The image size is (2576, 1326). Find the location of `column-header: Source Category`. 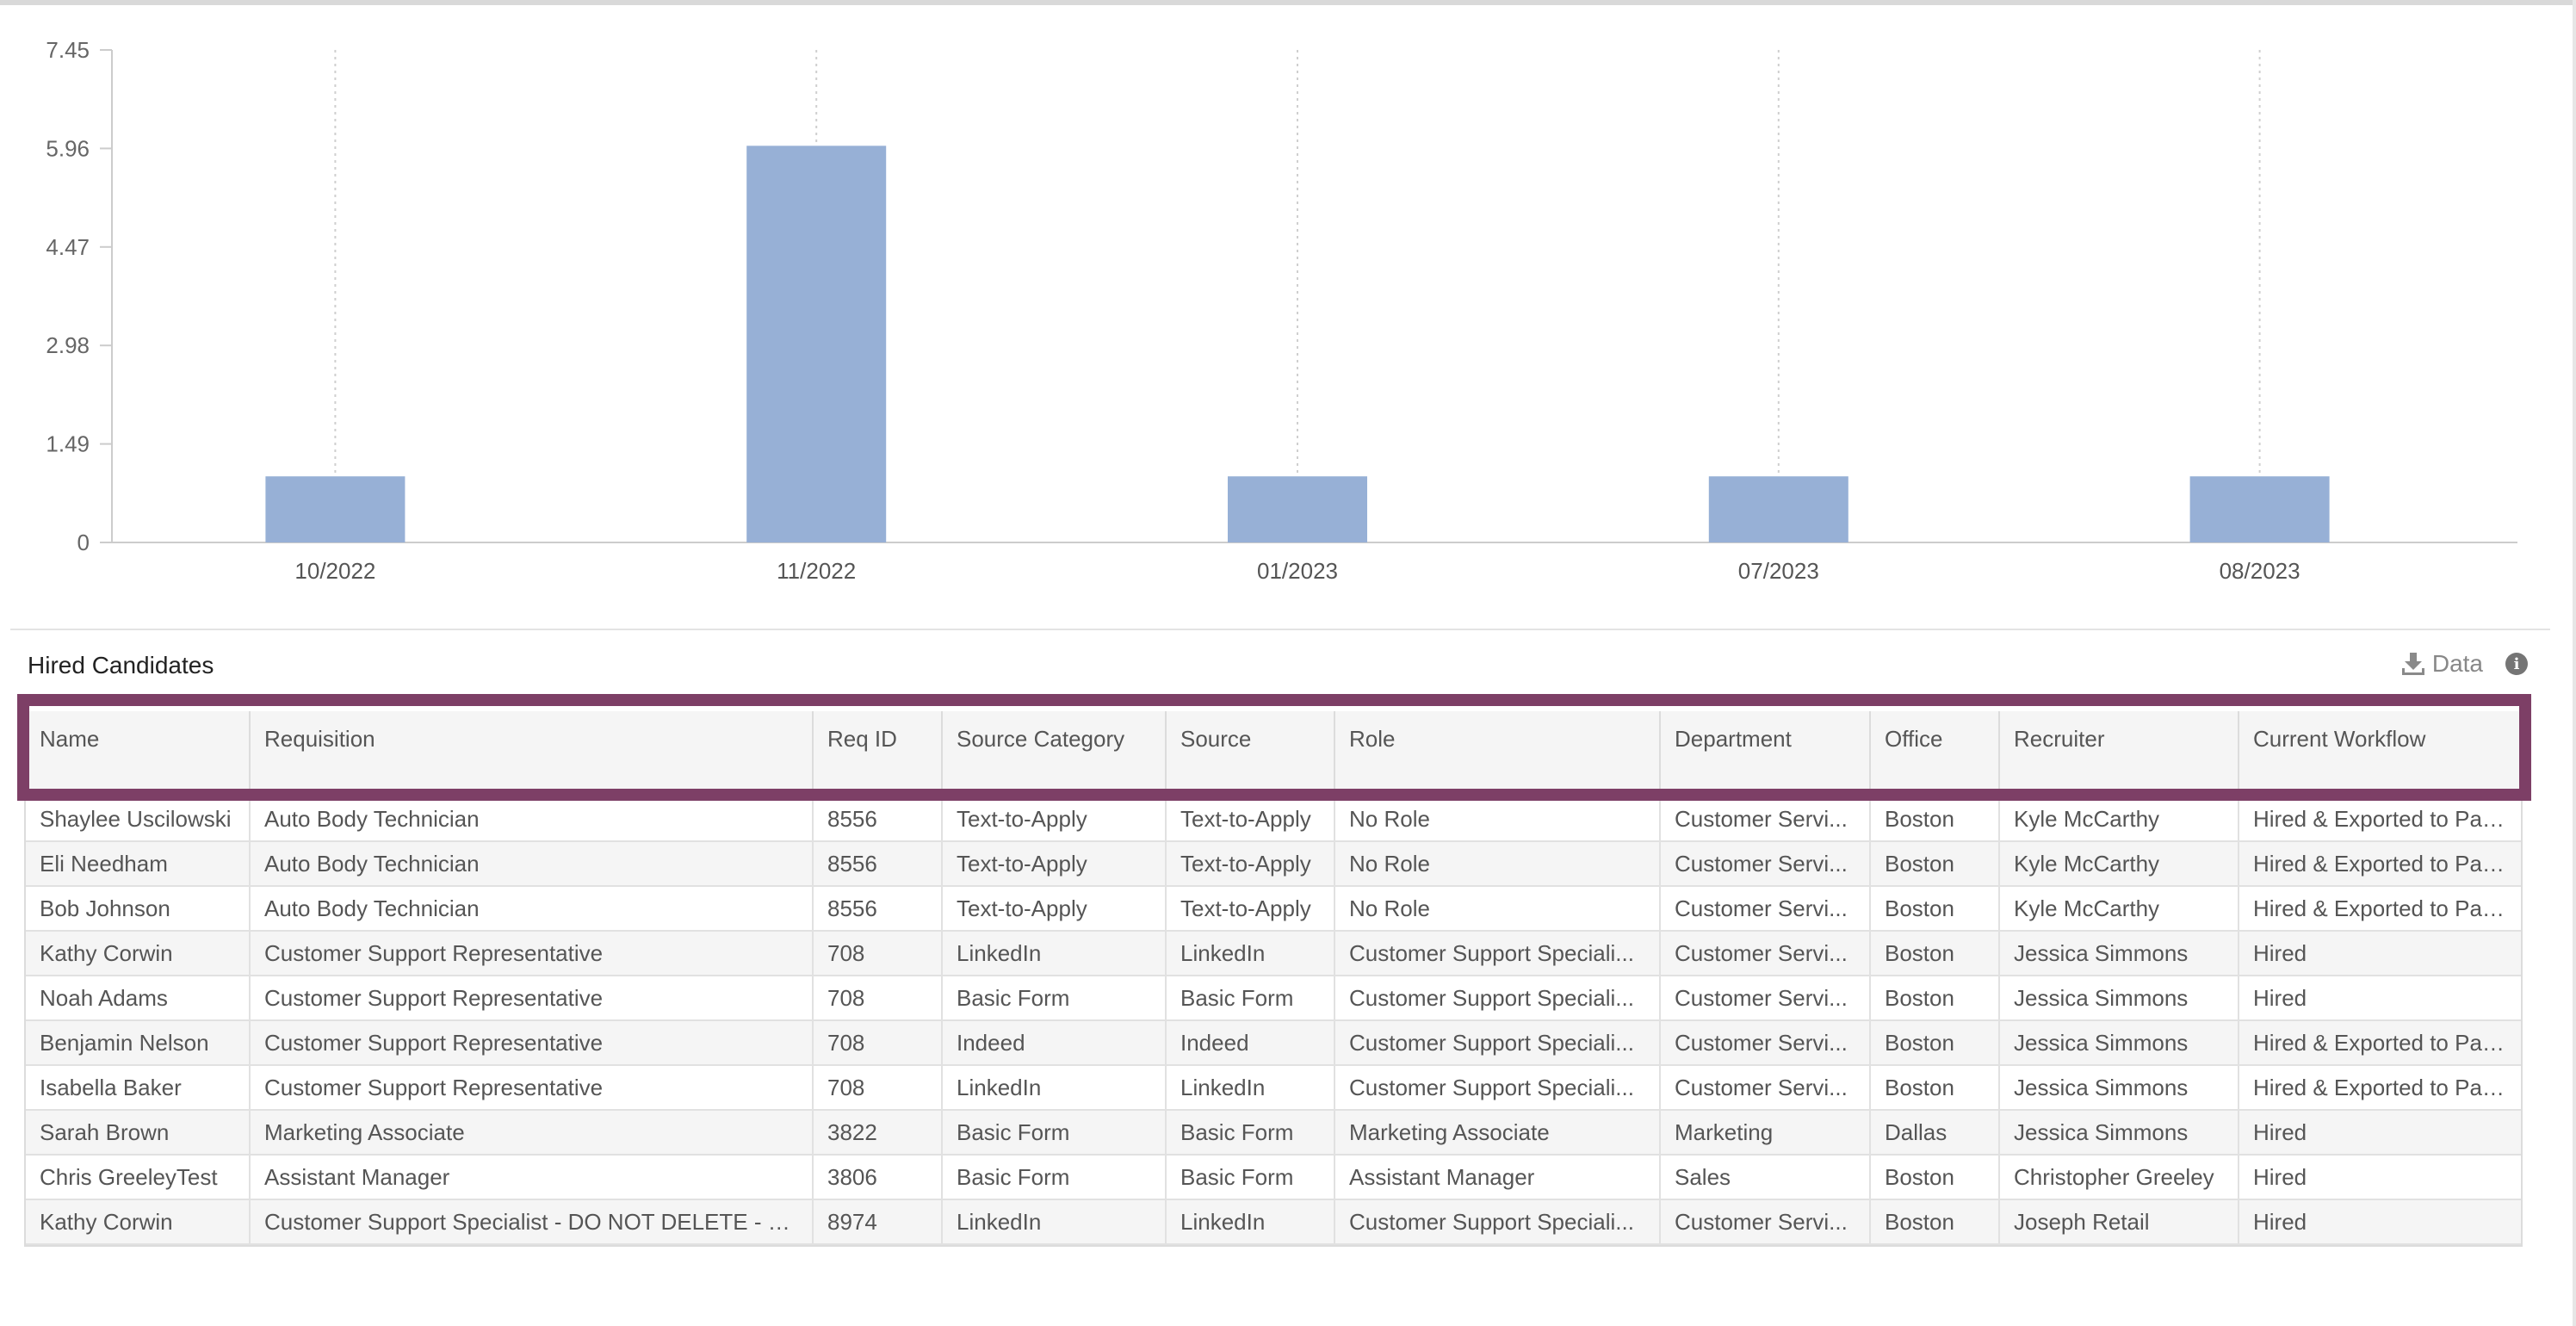

column-header: Source Category is located at coordinates (1054, 754).